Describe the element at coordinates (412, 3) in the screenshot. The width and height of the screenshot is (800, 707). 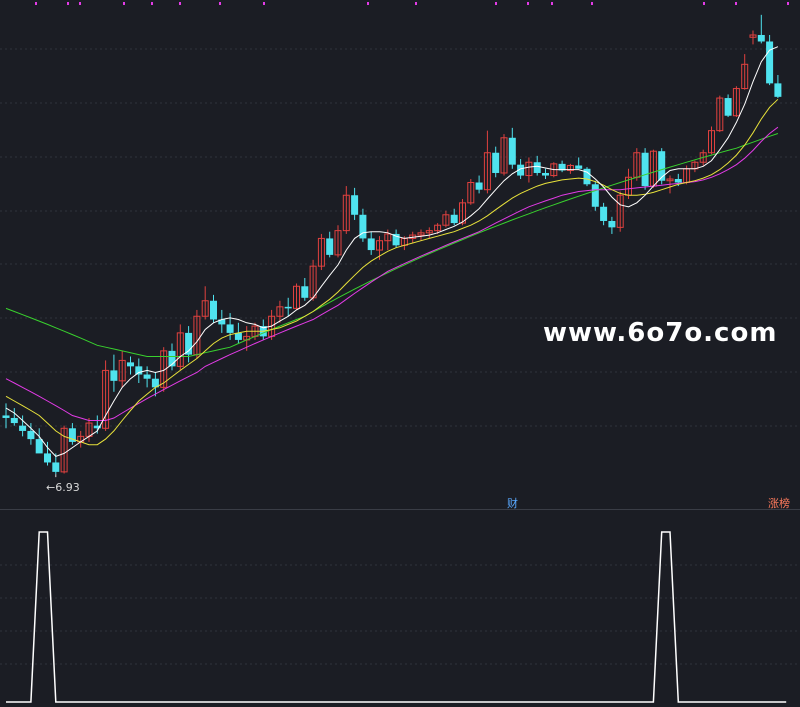
I see `top-markers` at that location.